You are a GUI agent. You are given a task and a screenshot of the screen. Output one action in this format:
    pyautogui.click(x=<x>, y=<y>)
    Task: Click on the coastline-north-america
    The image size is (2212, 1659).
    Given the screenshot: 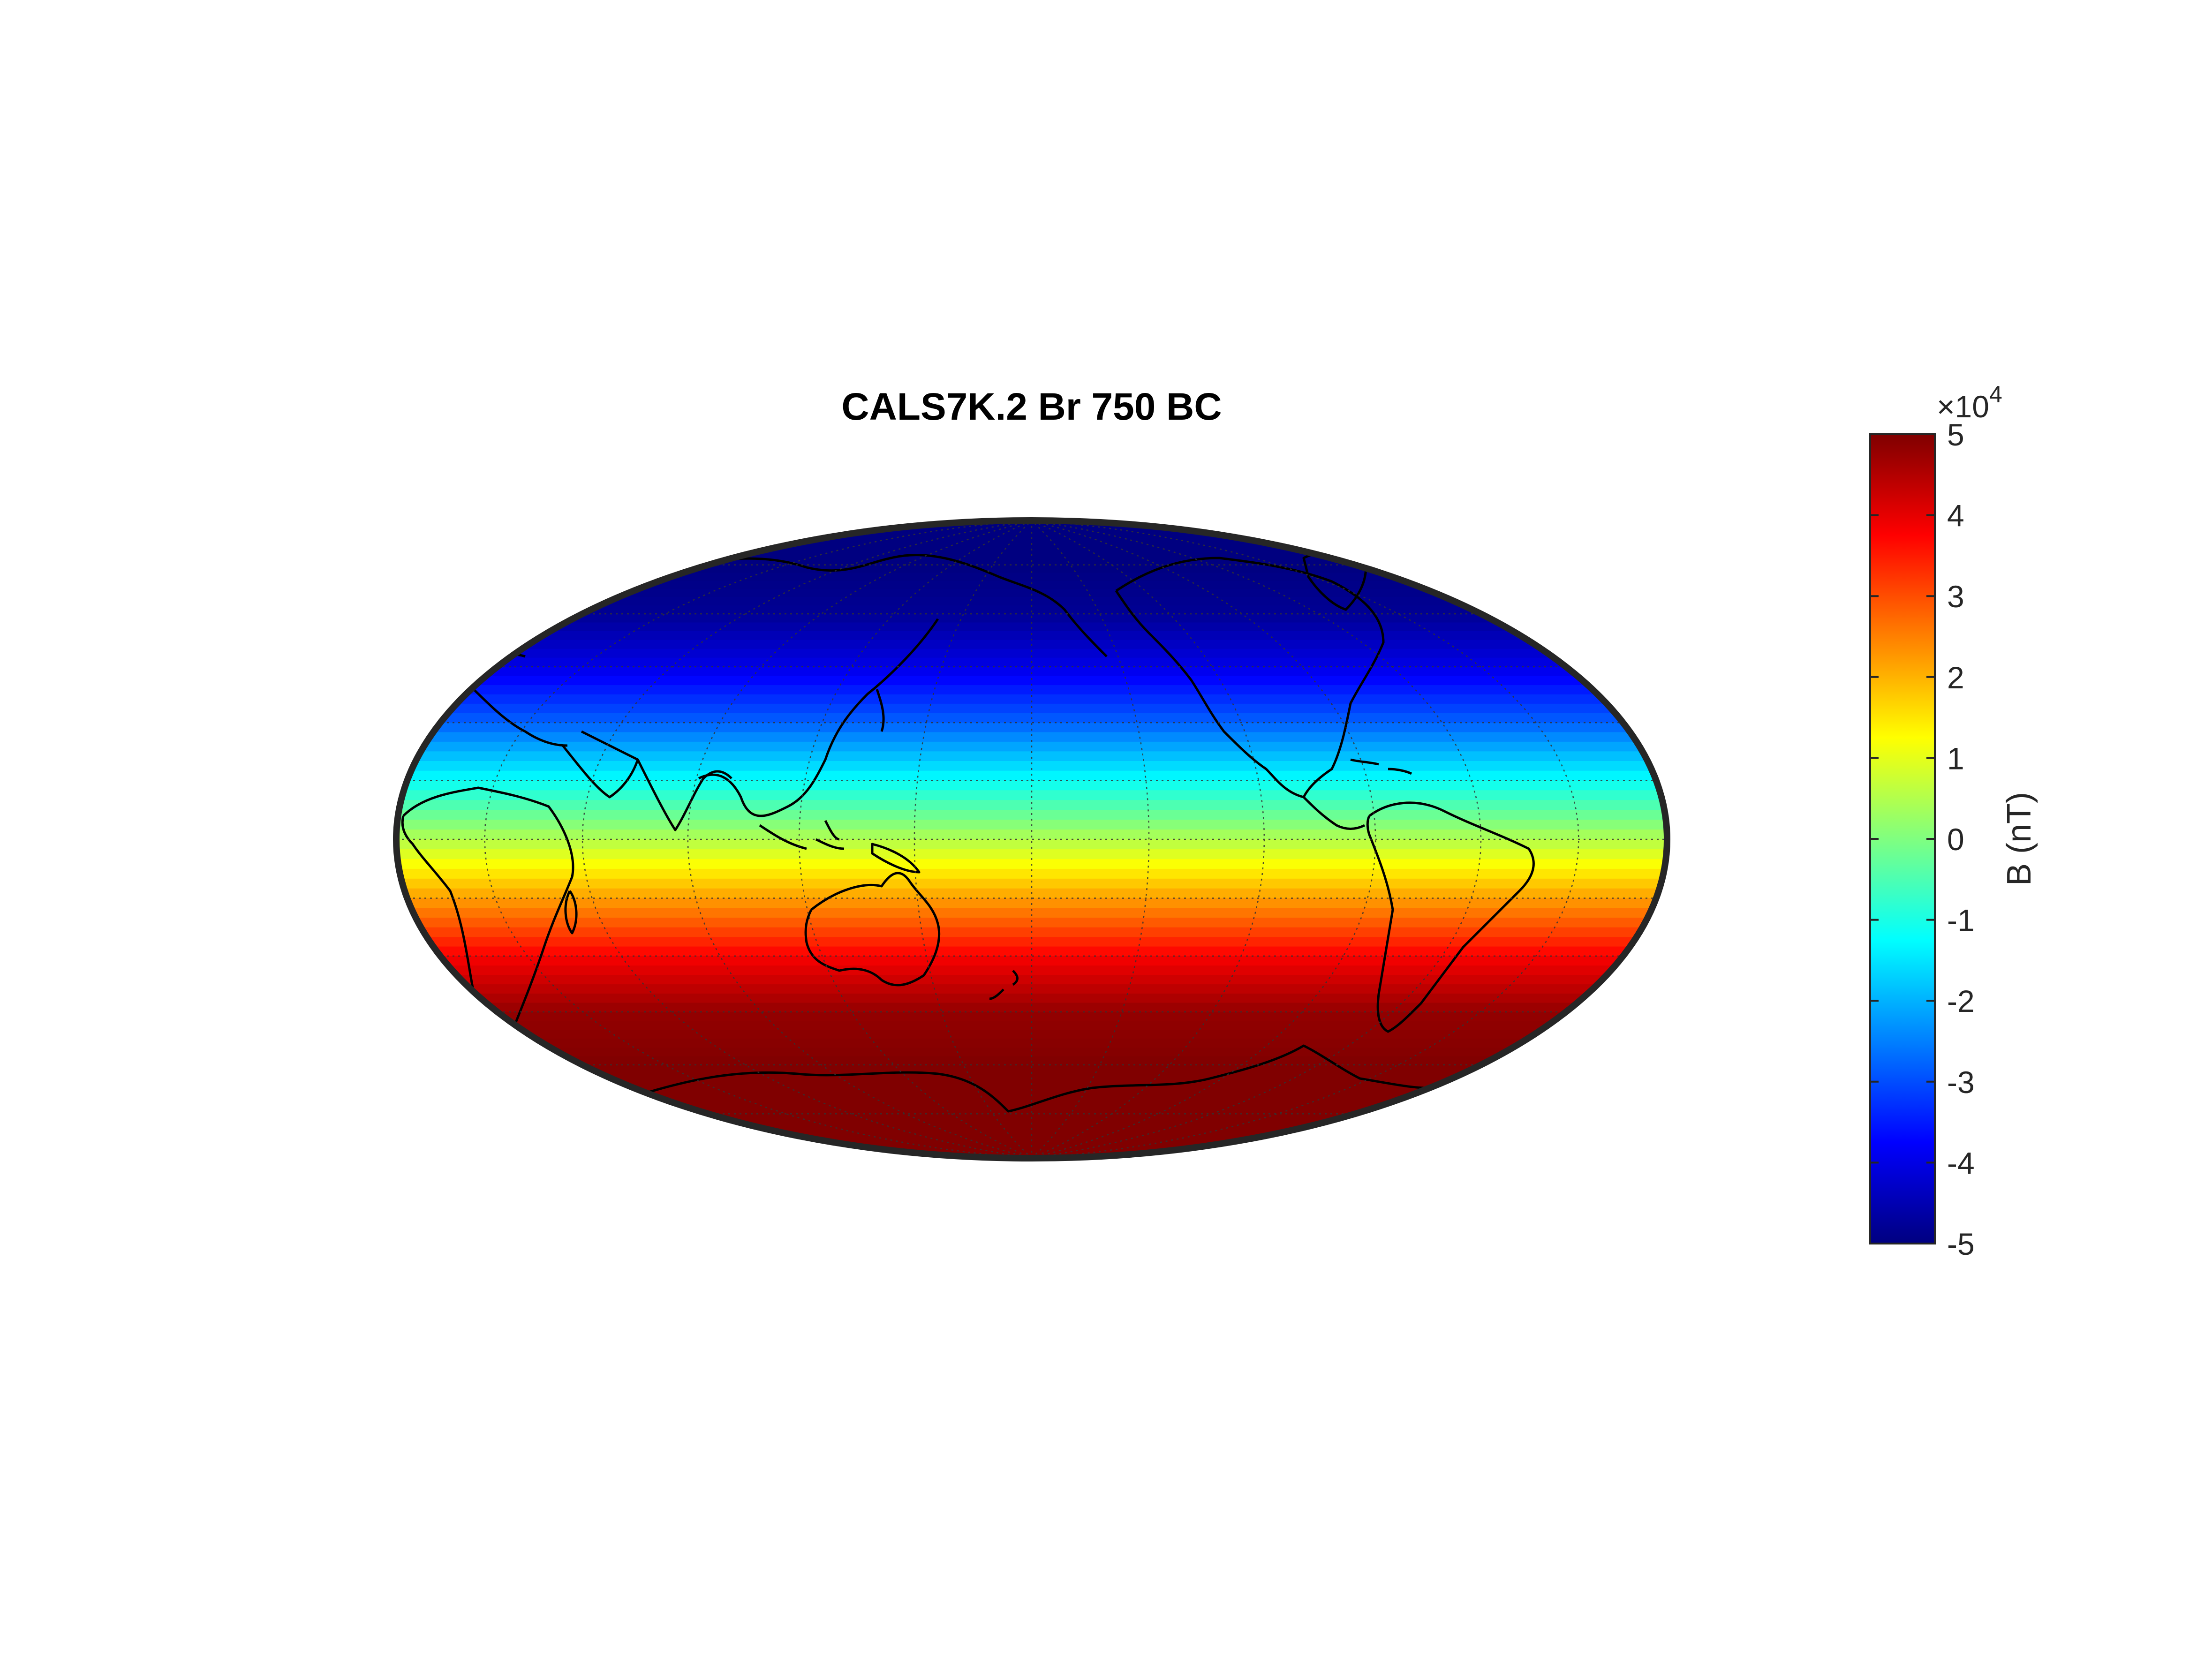 What is the action you would take?
    pyautogui.click(x=1250, y=678)
    